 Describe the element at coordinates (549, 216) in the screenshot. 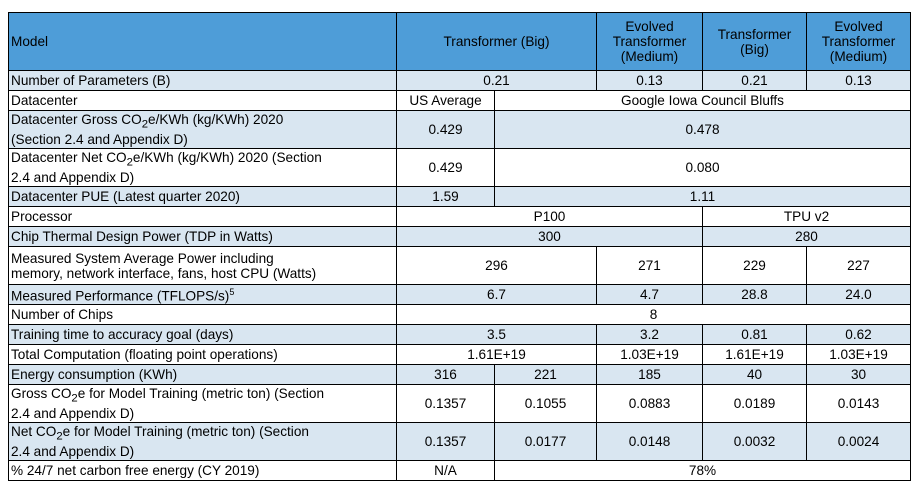

I see `cell: P100` at that location.